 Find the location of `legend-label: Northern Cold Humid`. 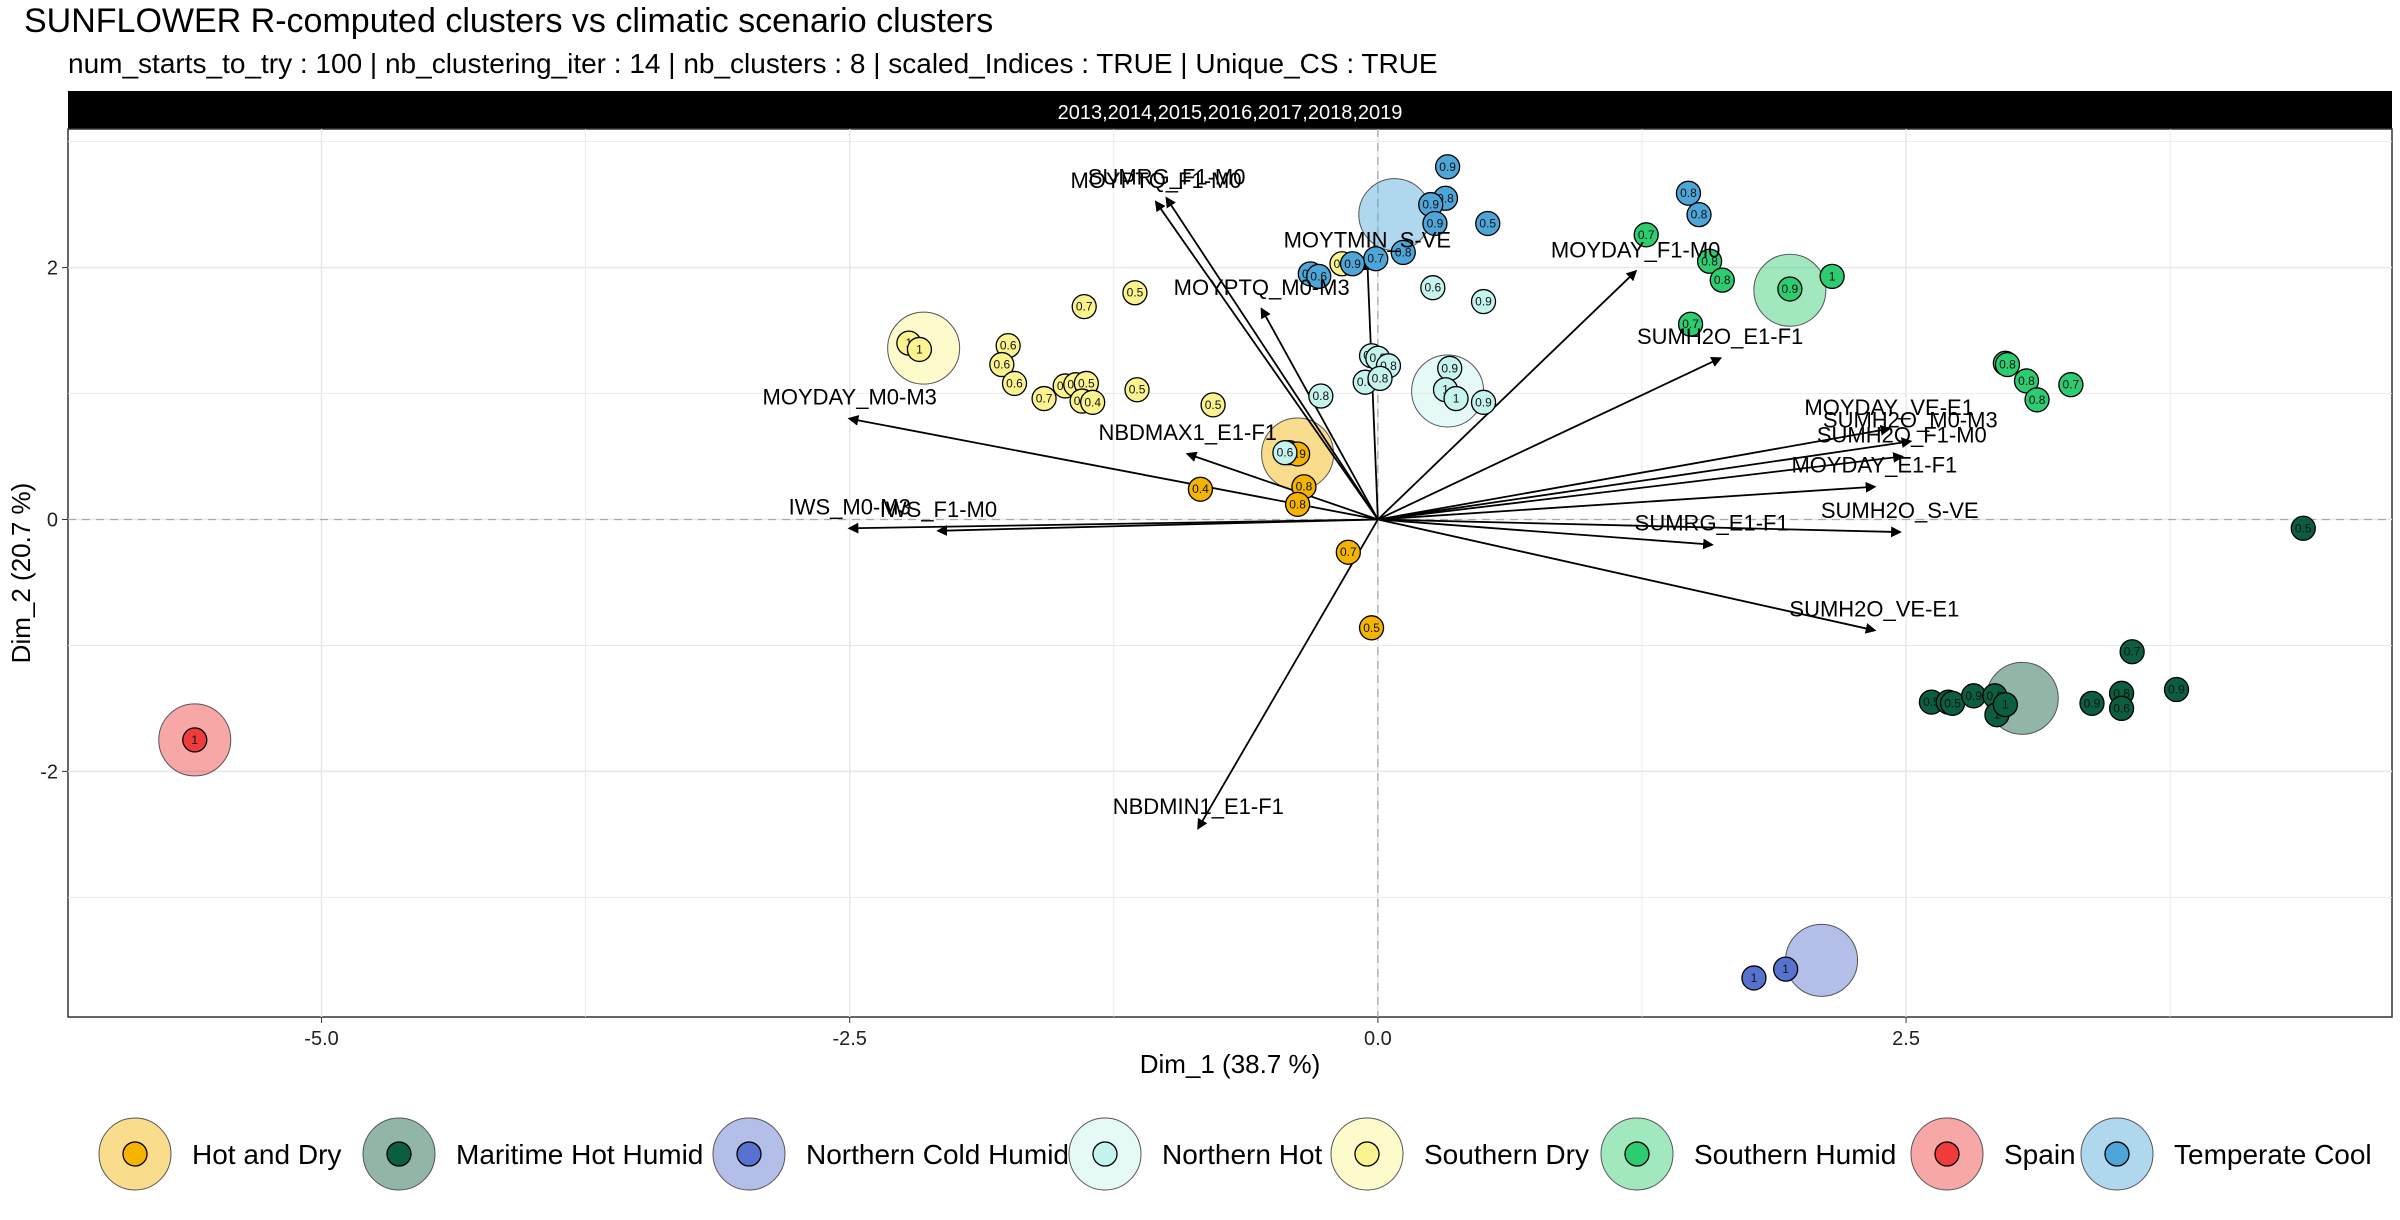

legend-label: Northern Cold Humid is located at coordinates (937, 1154).